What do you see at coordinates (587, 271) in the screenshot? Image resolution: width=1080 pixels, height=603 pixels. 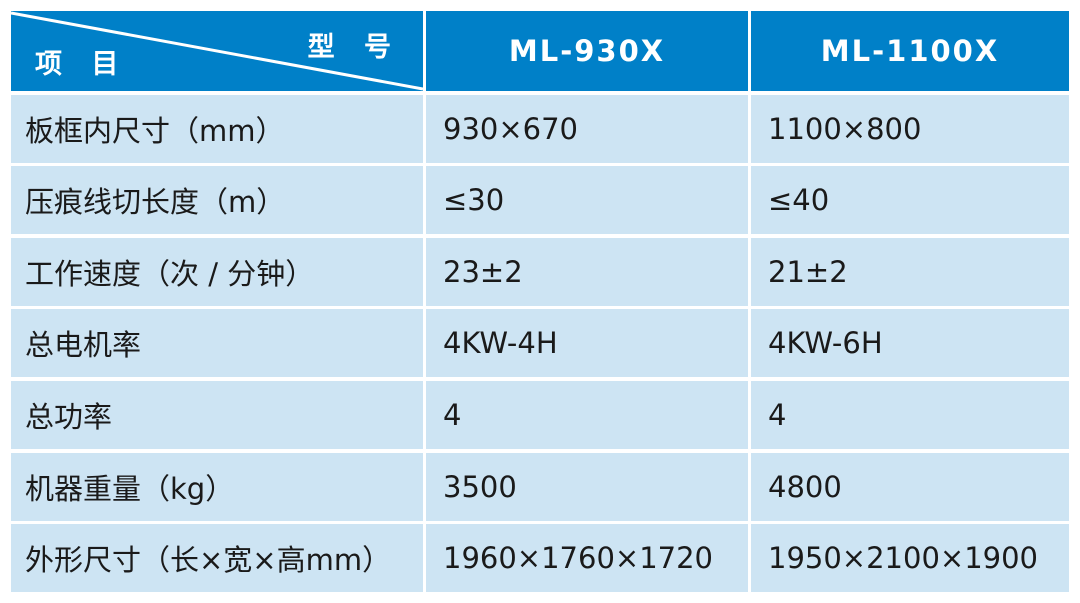 I see `row-value-model-1: 23±2` at bounding box center [587, 271].